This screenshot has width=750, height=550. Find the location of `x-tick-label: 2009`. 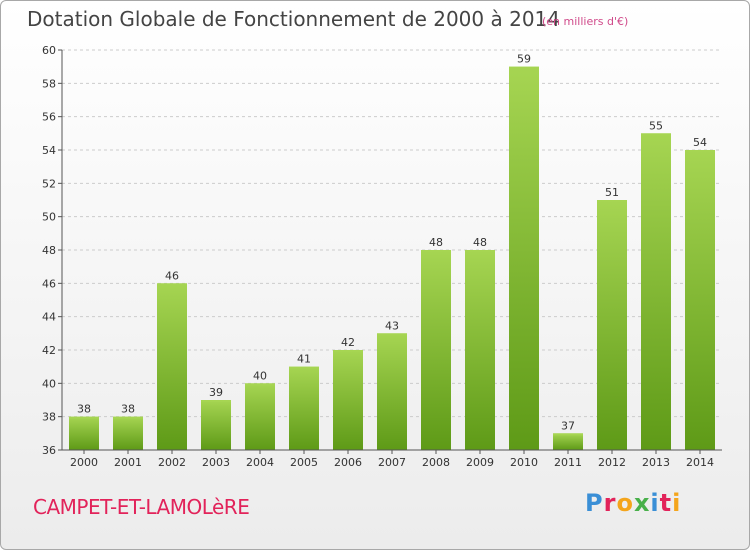

x-tick-label: 2009 is located at coordinates (480, 462).